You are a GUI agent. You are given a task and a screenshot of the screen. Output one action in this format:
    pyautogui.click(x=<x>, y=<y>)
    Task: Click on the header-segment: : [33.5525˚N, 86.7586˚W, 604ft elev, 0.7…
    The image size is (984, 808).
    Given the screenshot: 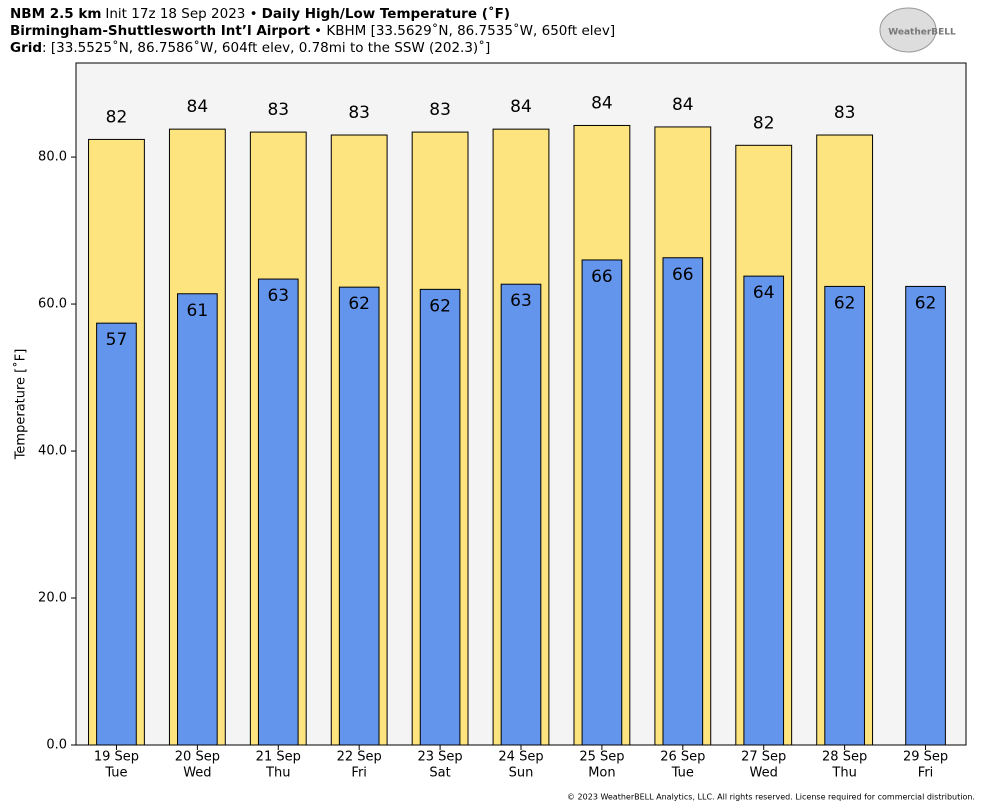 What is the action you would take?
    pyautogui.click(x=266, y=47)
    